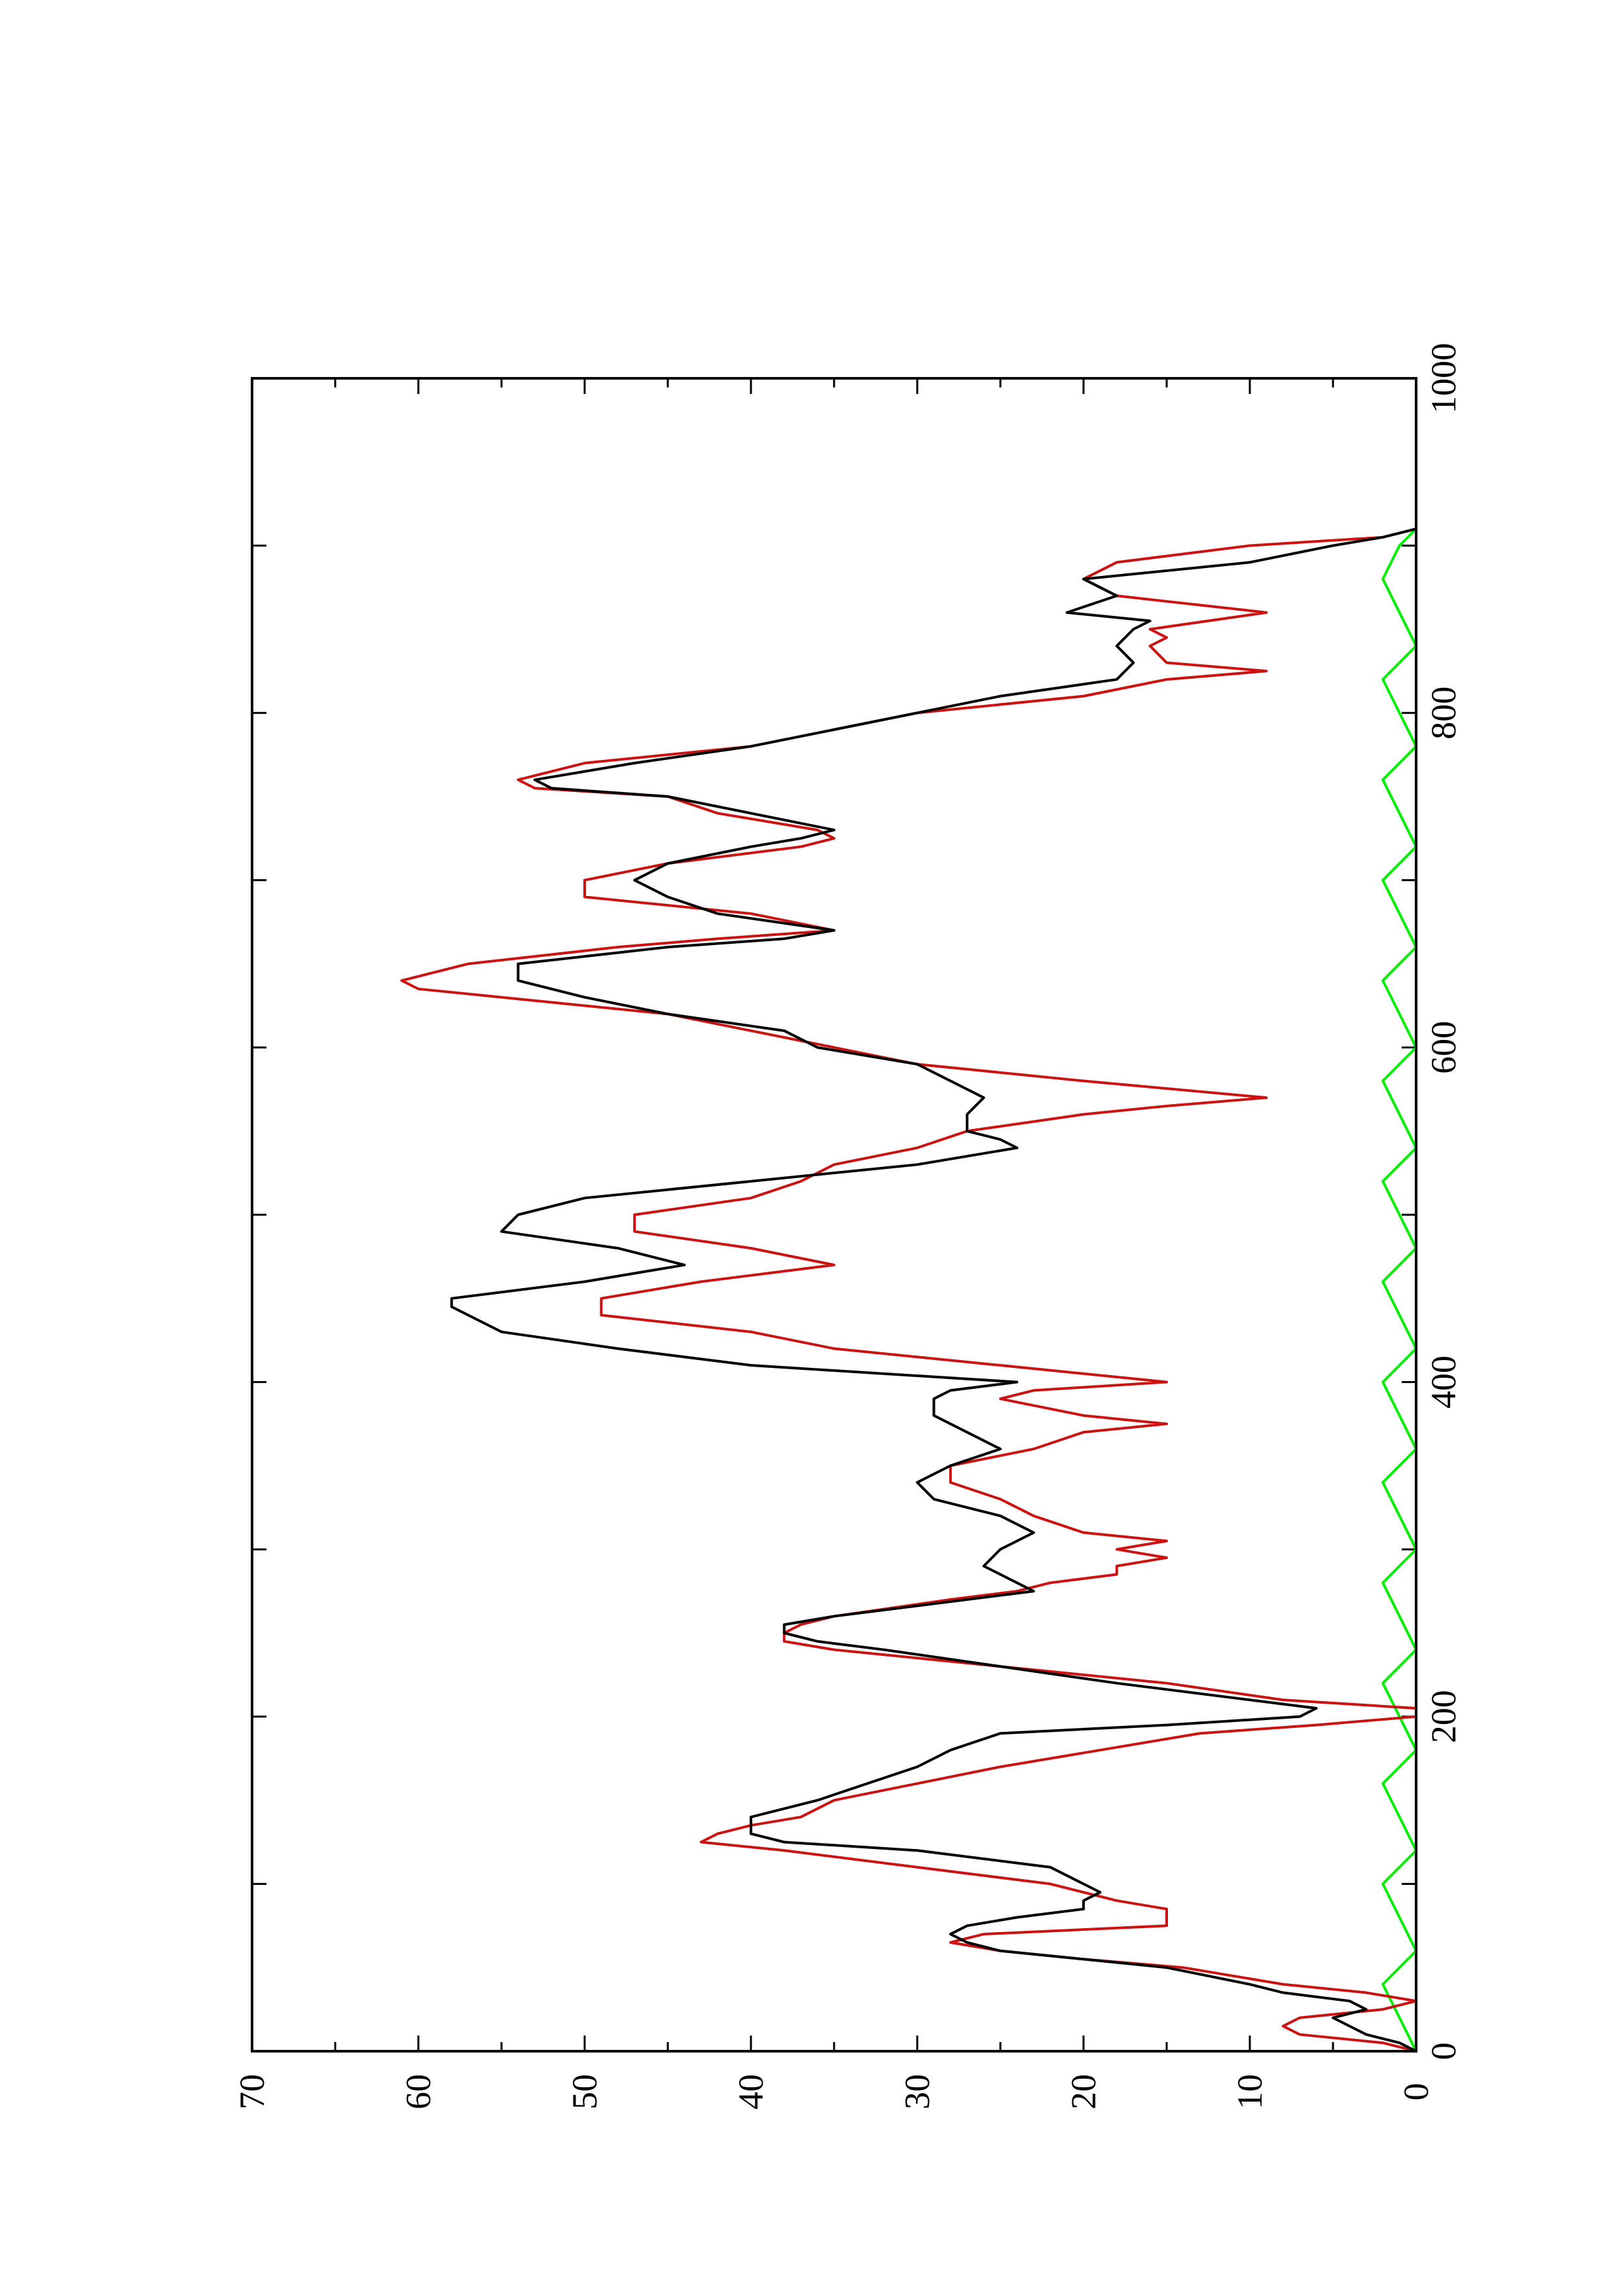 This screenshot has width=1623, height=2296. I want to click on y-tick-label: 70, so click(252, 2091).